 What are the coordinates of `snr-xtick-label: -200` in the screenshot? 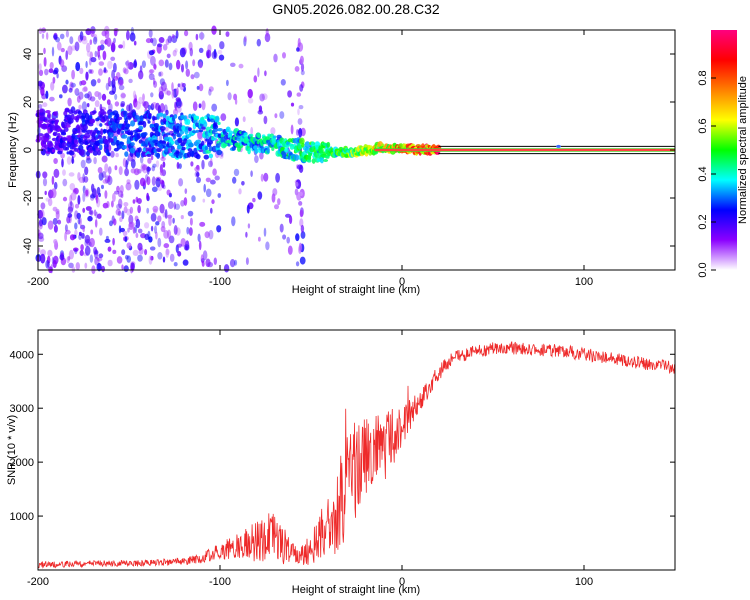 It's located at (38, 582).